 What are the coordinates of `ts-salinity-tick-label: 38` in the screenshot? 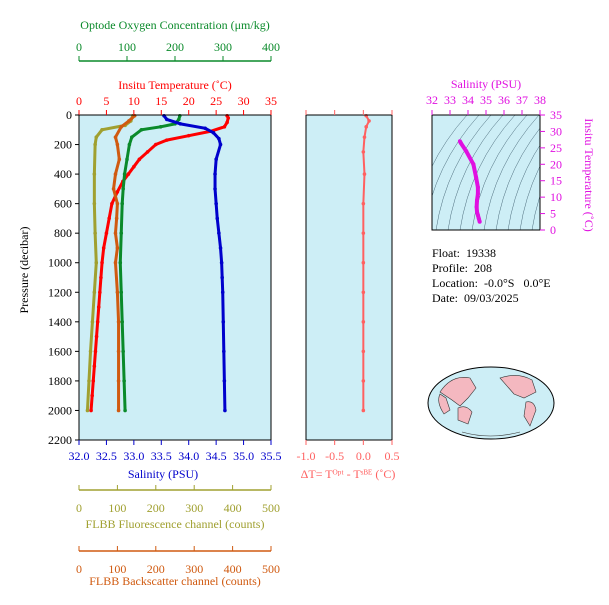 It's located at (540, 100).